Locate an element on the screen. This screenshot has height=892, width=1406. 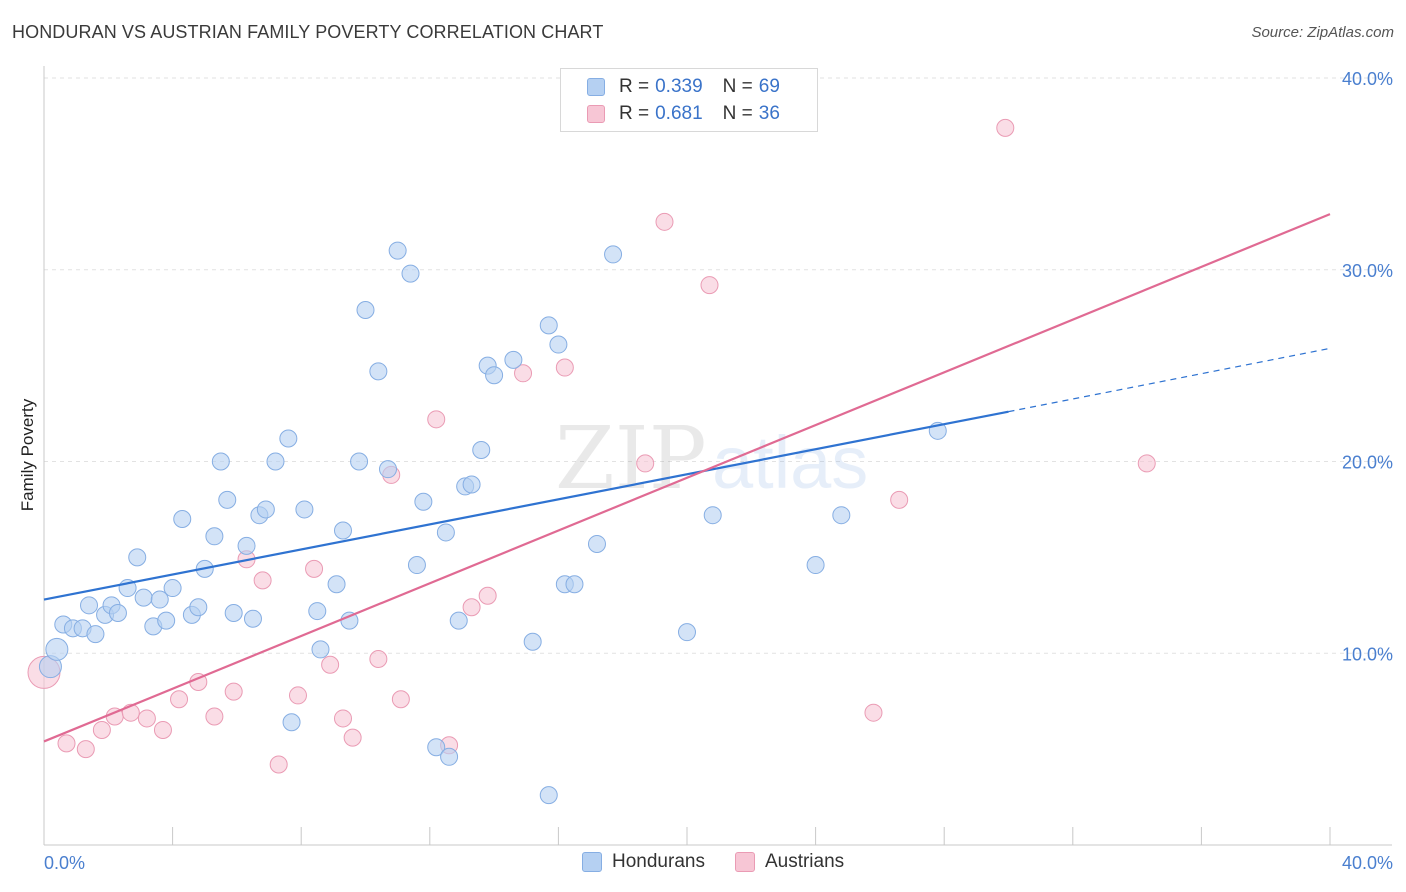
watermark: ZIP atlas is located at coordinates (711, 459).